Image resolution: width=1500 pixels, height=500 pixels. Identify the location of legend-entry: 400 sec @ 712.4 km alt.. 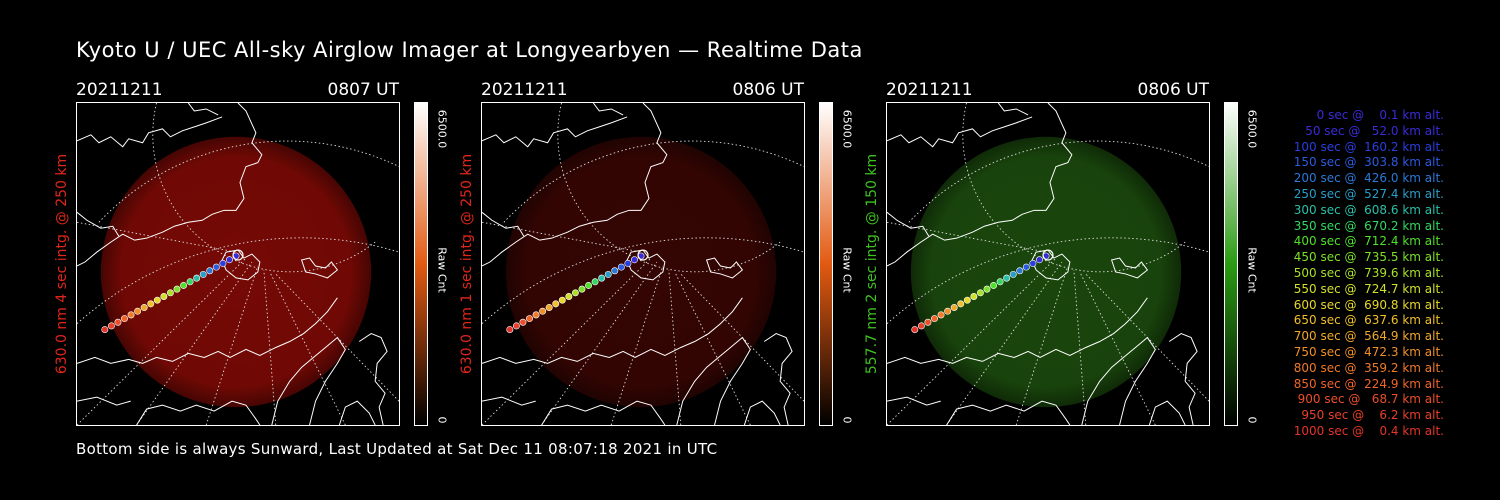
(1366, 241).